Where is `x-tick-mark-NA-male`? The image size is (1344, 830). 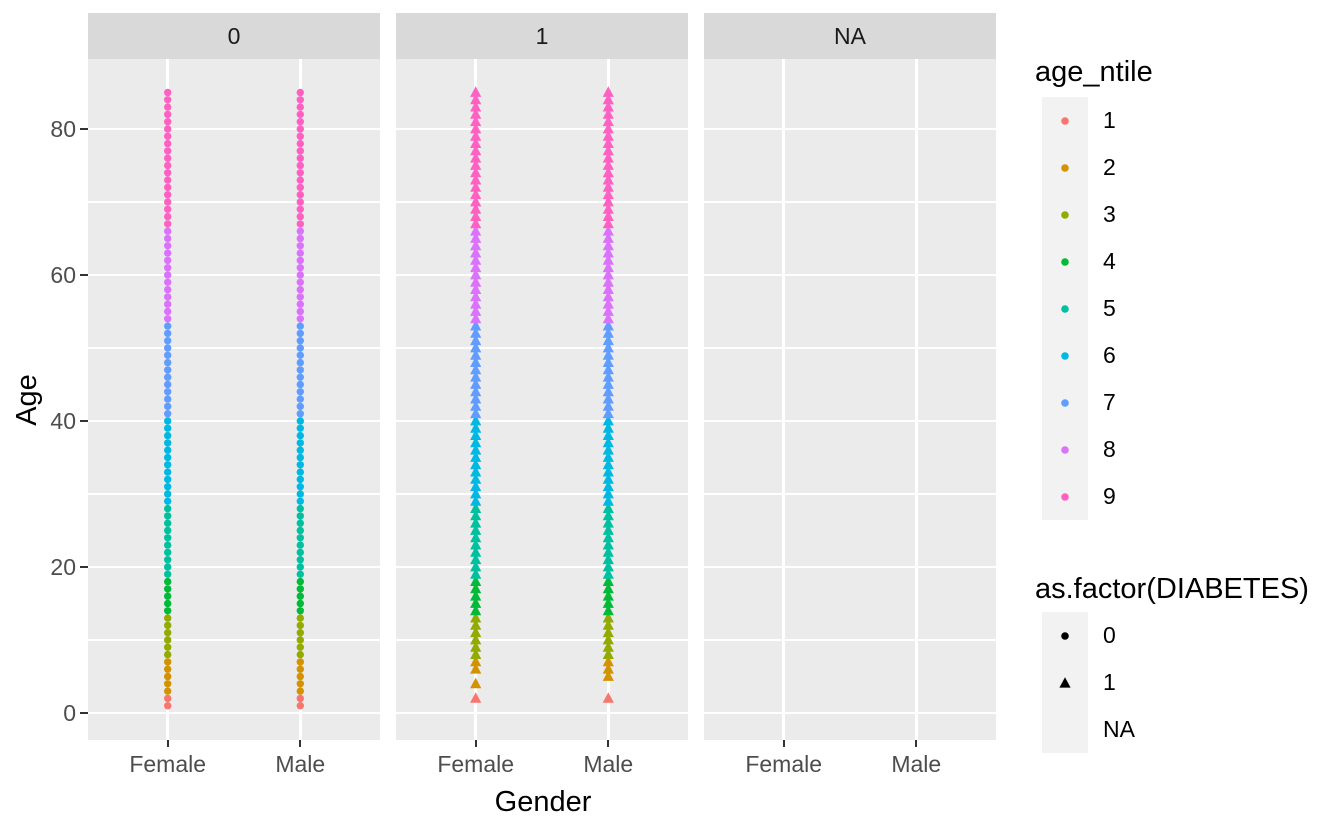 x-tick-mark-NA-male is located at coordinates (916, 743).